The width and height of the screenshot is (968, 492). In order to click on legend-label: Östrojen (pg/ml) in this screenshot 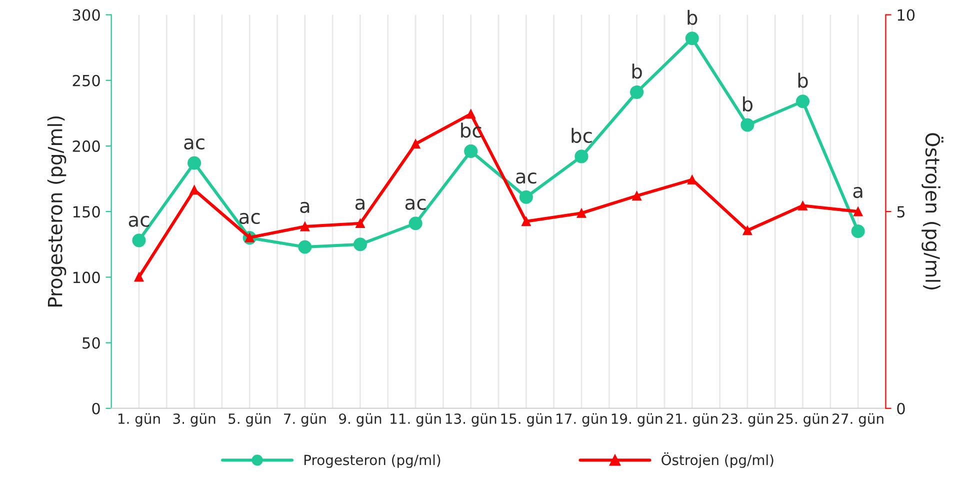, I will do `click(718, 460)`.